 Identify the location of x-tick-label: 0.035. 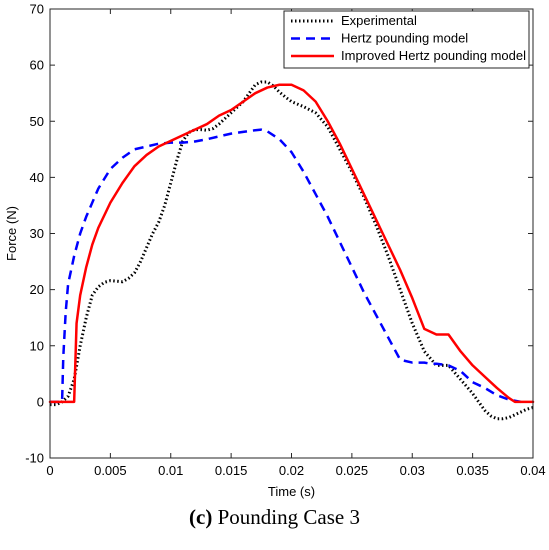
(472, 470).